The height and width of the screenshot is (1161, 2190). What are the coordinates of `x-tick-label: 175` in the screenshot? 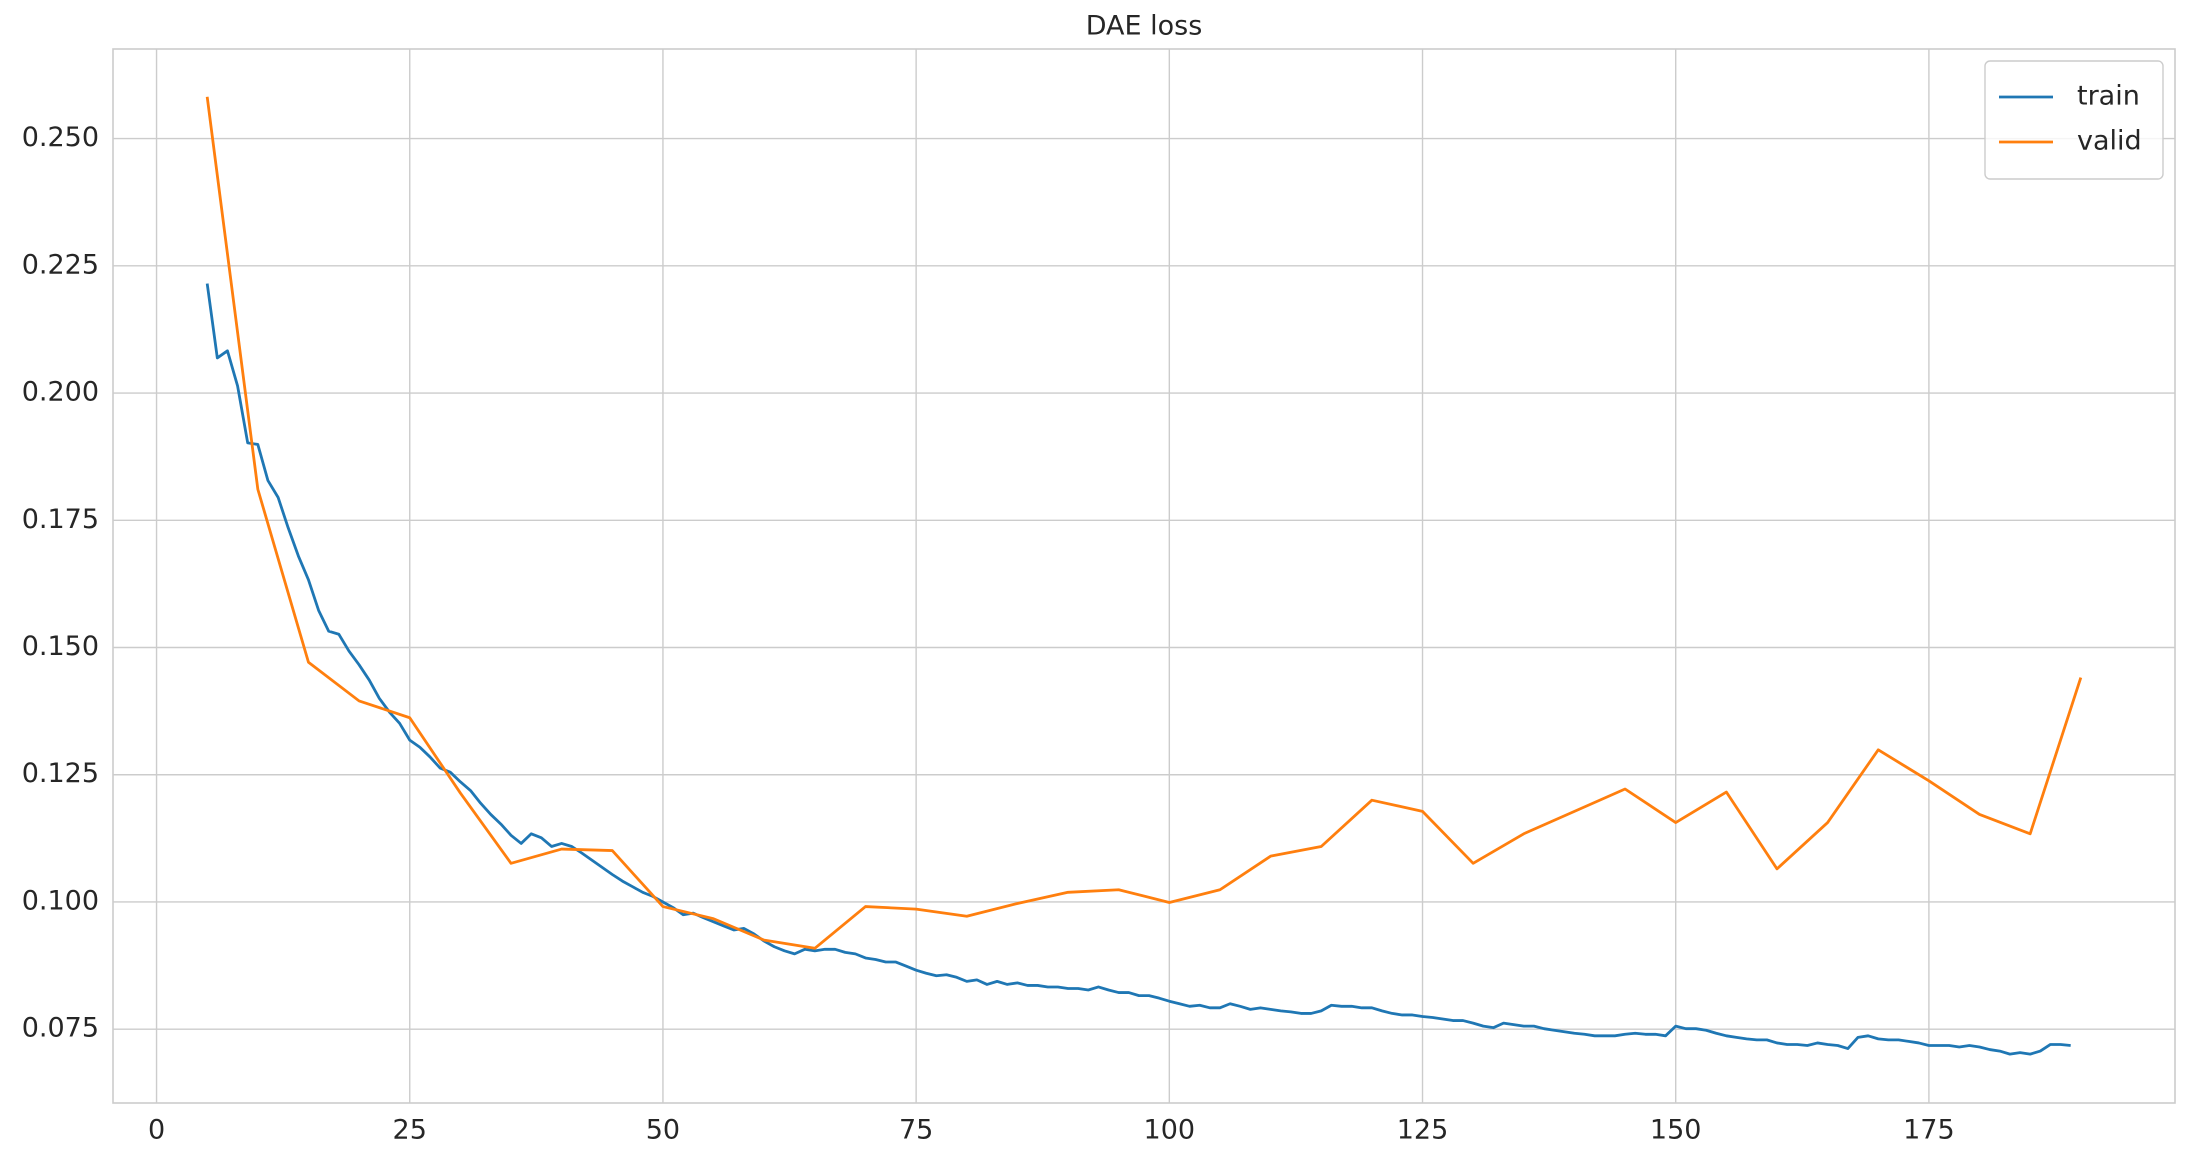 It's located at (1929, 1130).